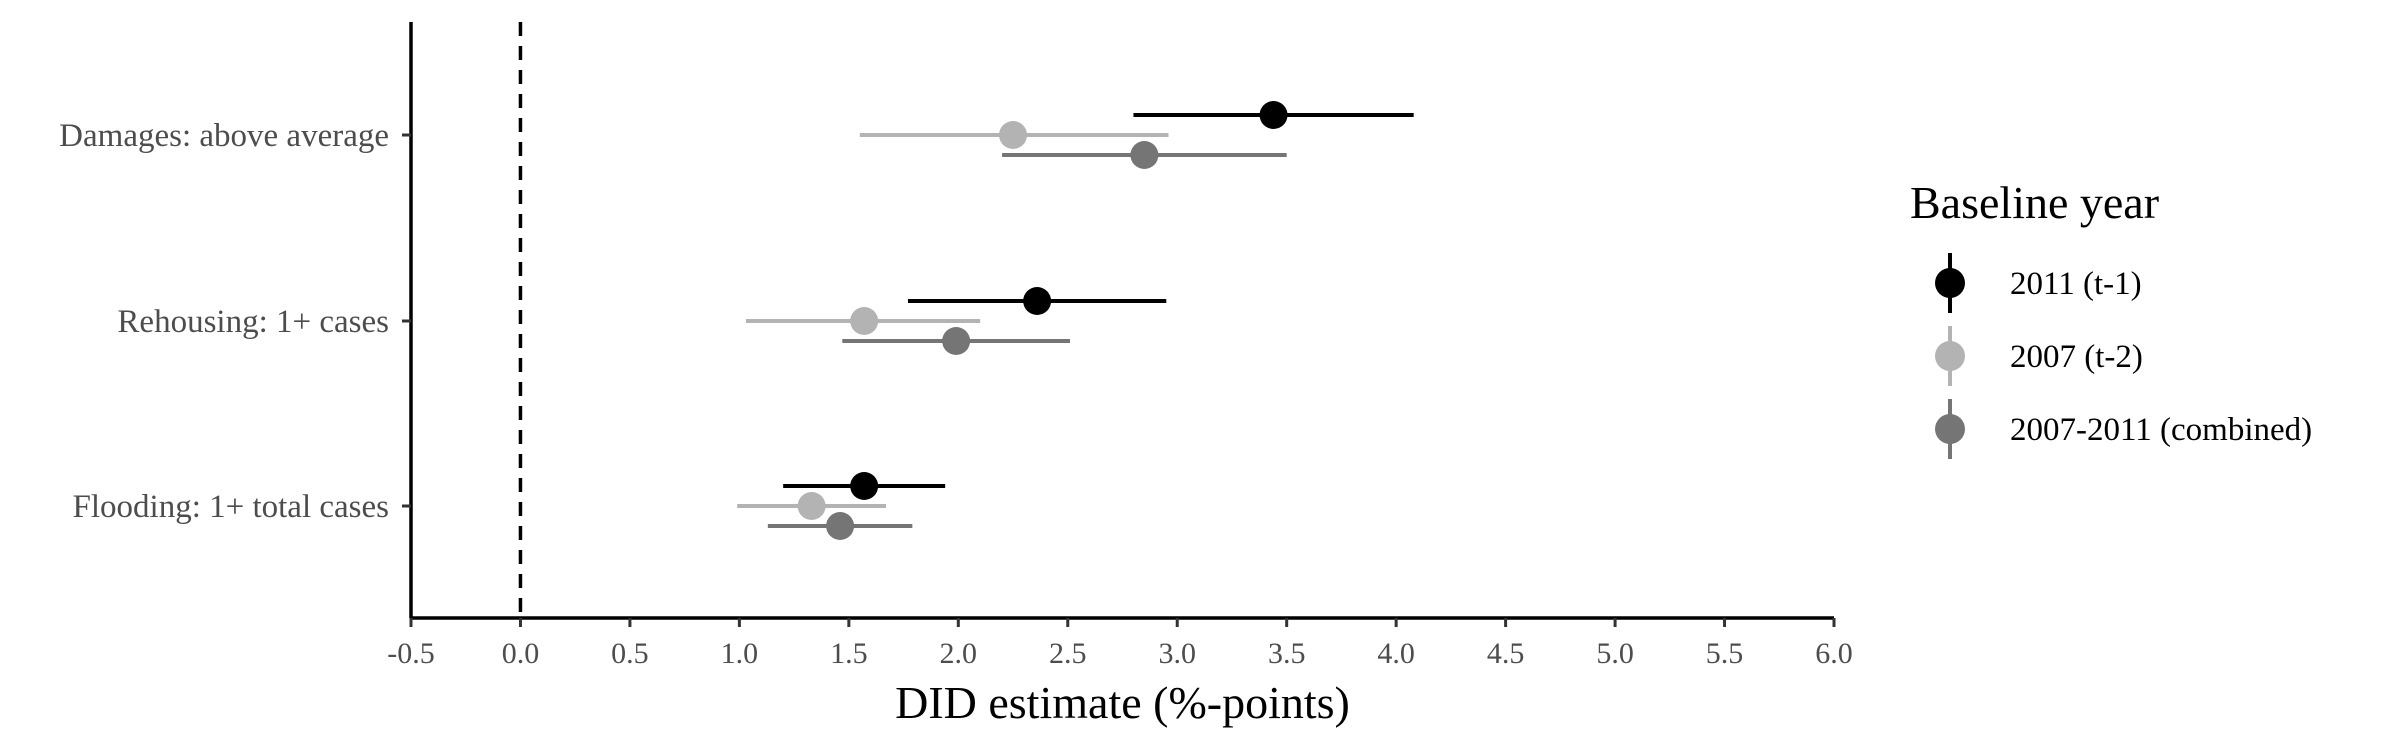 This screenshot has height=750, width=2400. I want to click on legend-title: Baseline year, so click(2034, 202).